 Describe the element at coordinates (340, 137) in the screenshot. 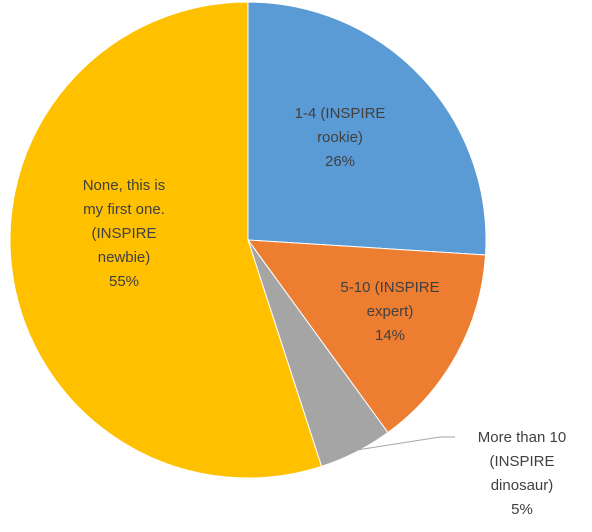

I see `slice-label-1-4-inspire-rookie: 1-4 (INSPIRE rookie) 26%` at that location.